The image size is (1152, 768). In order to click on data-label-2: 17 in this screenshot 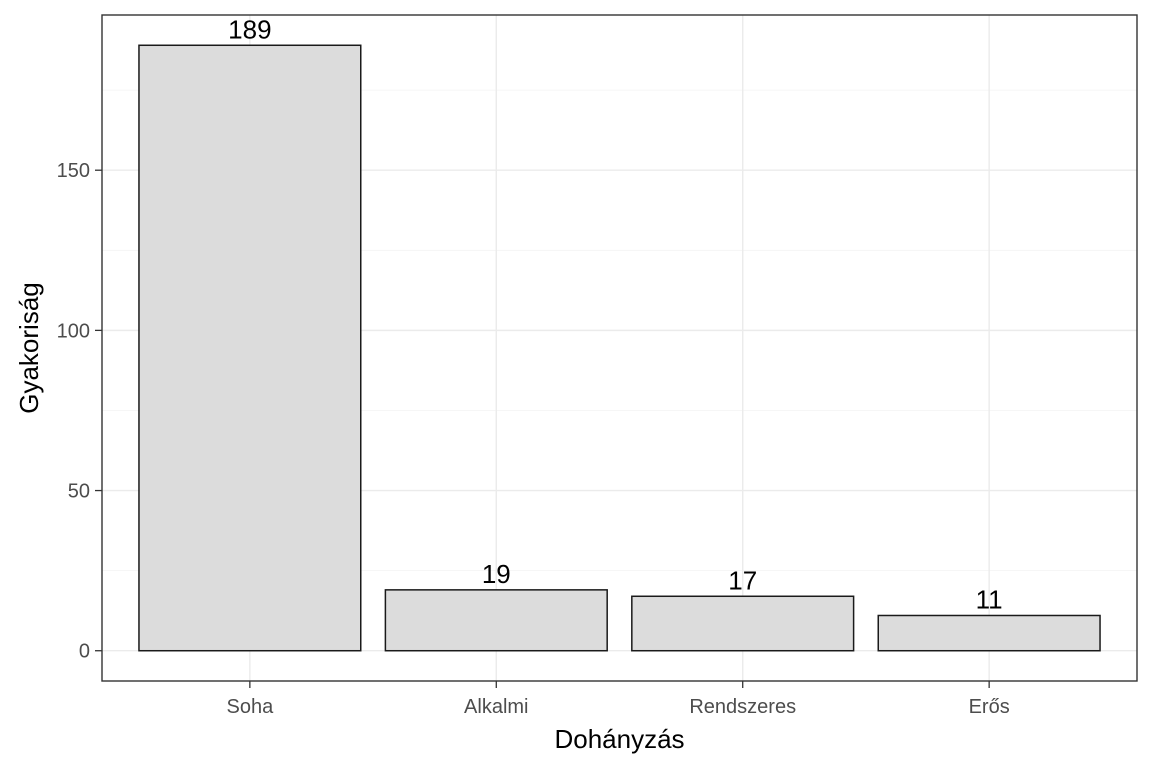, I will do `click(742, 580)`.